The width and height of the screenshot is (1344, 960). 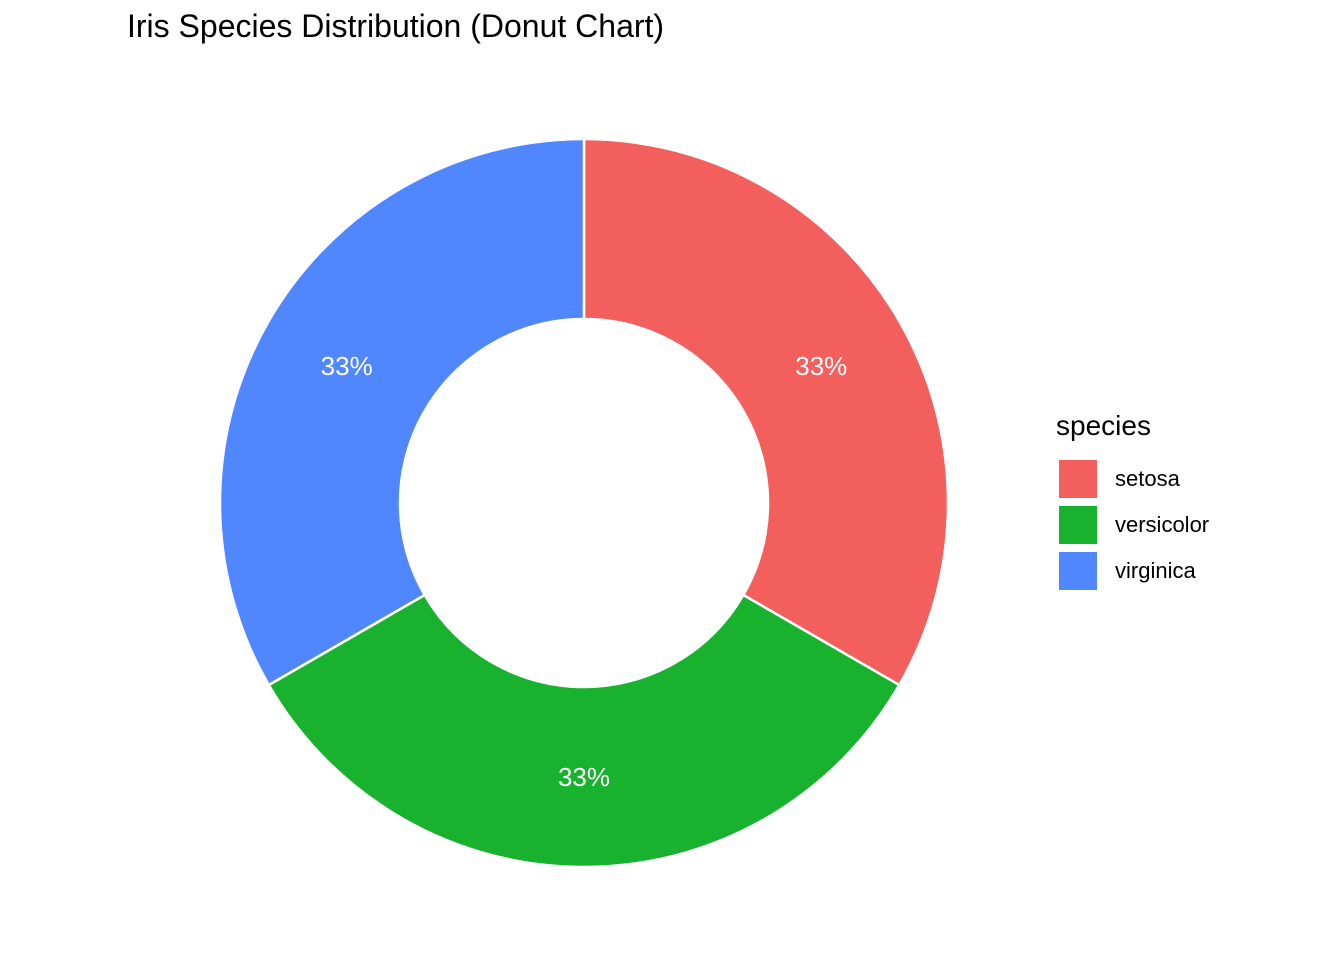 I want to click on legend-swatch-versicolor, so click(x=1078, y=525).